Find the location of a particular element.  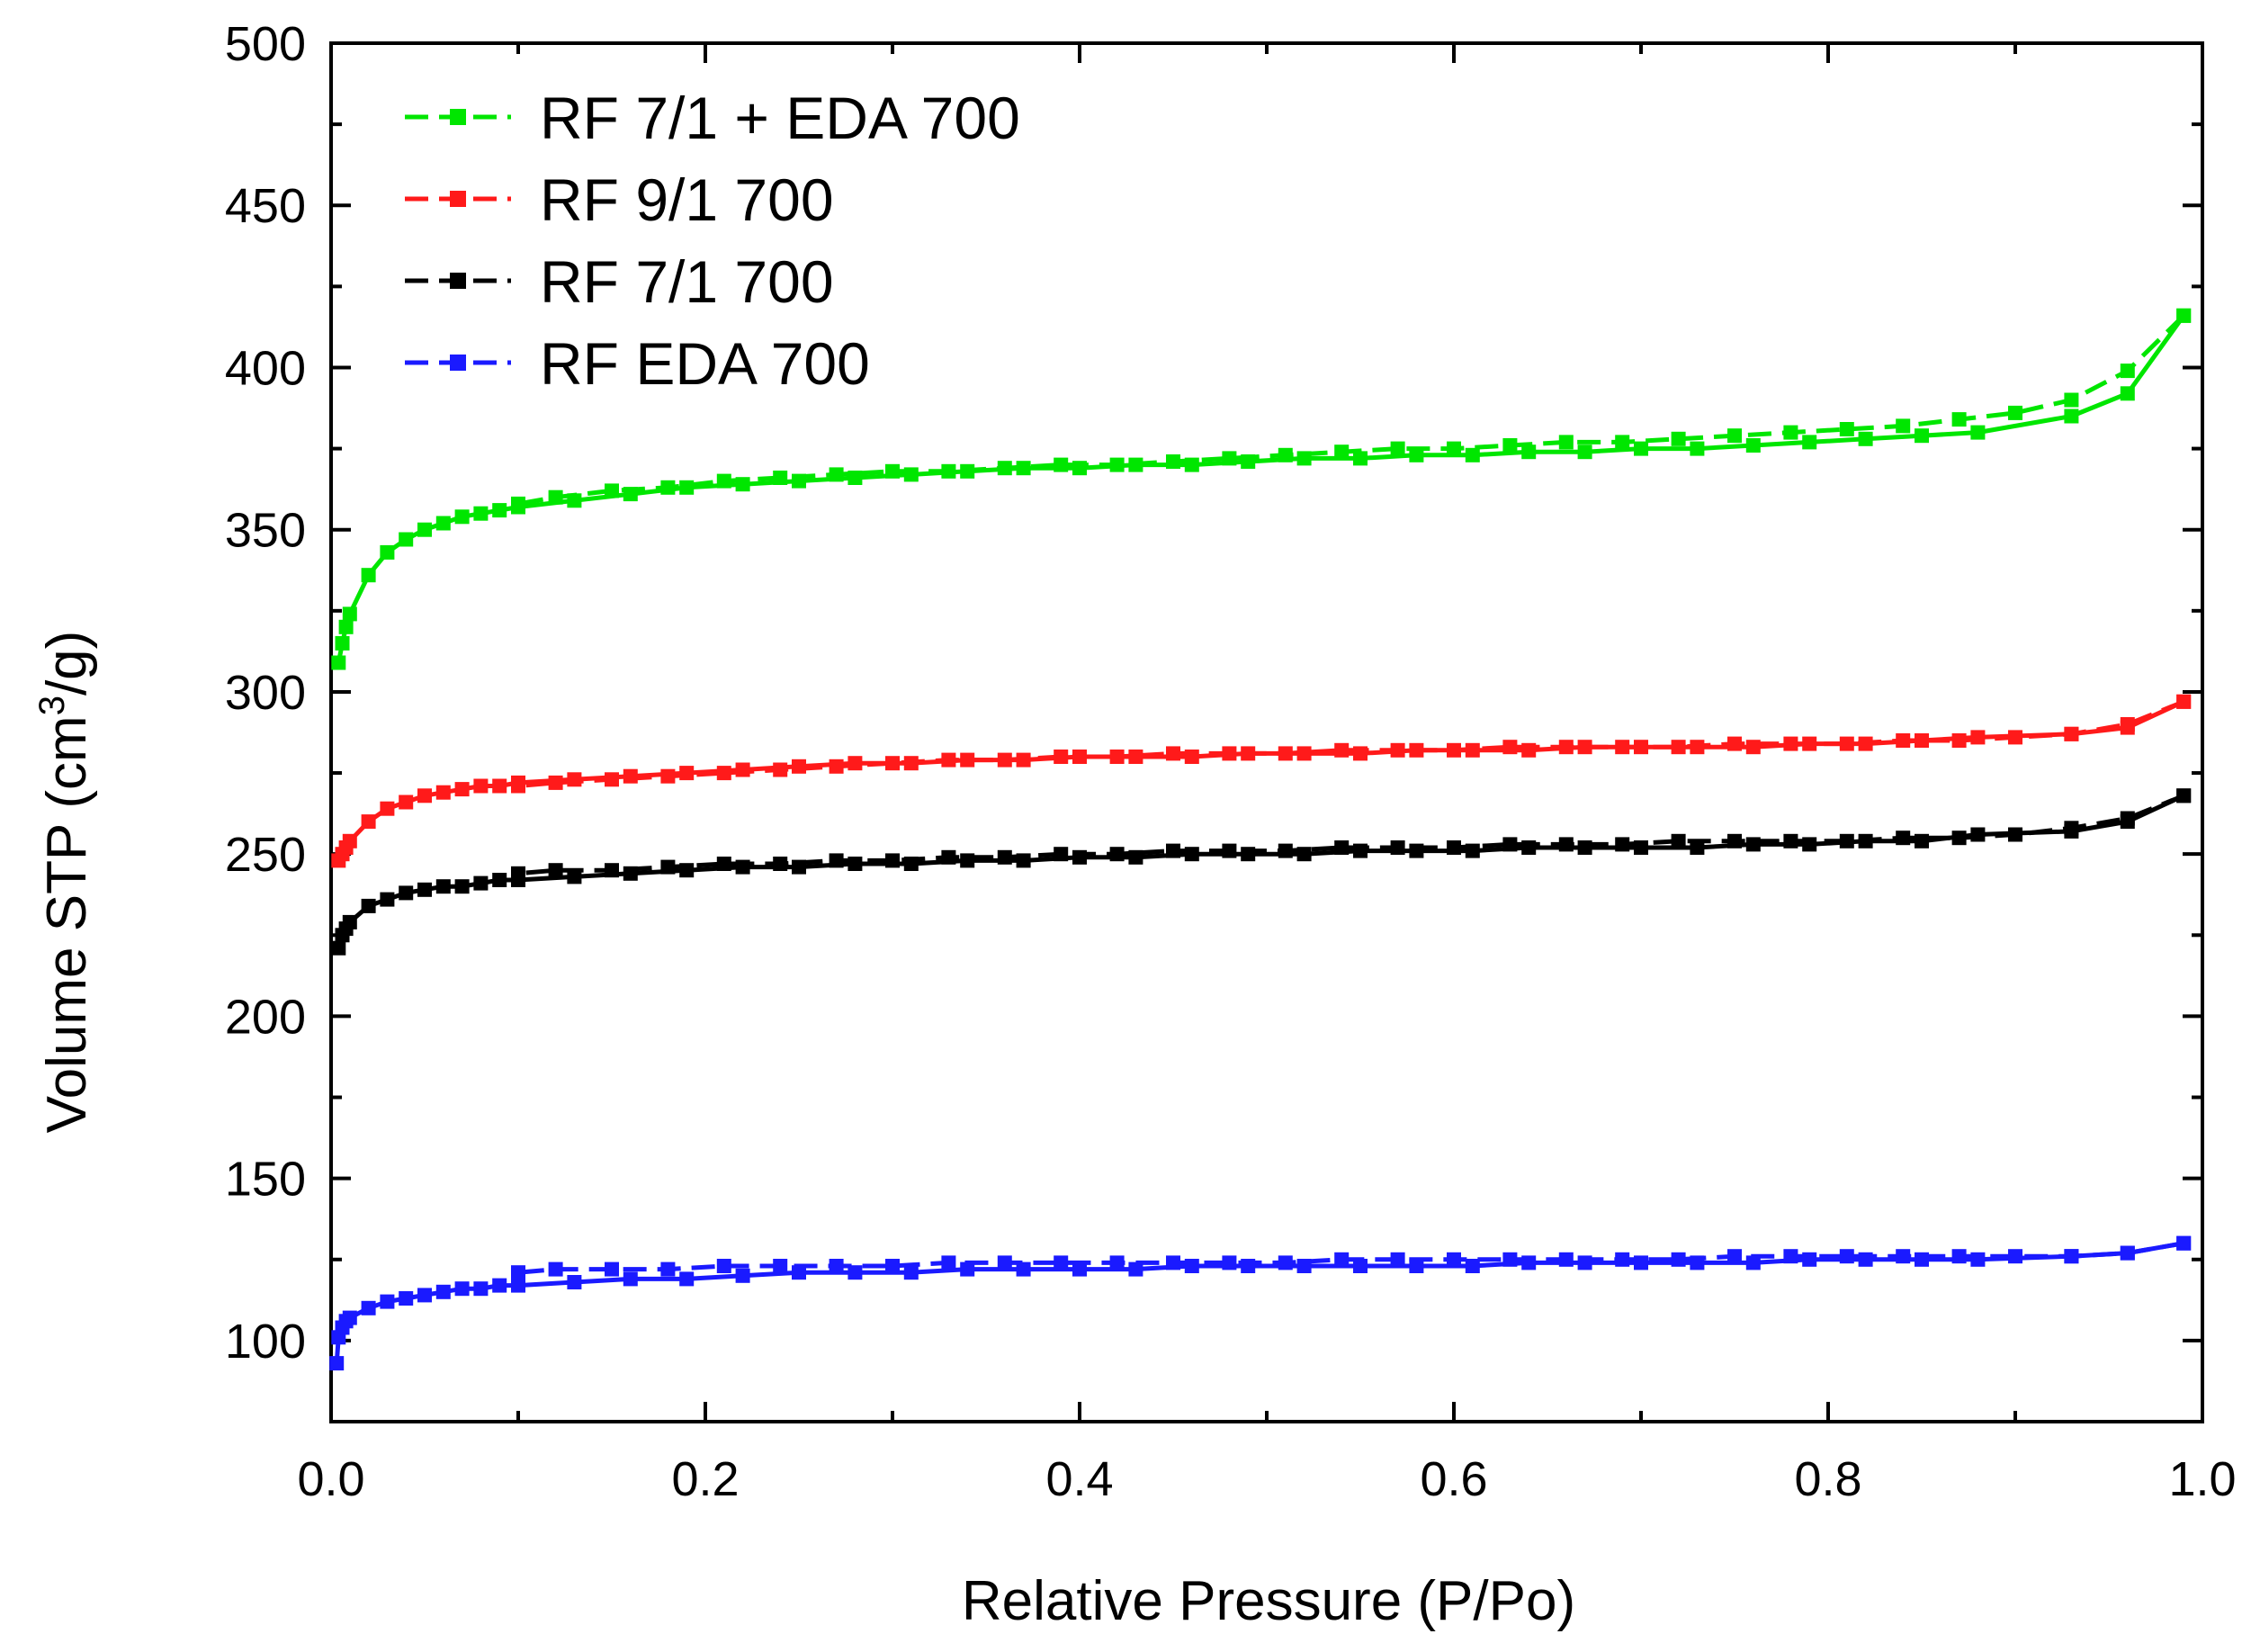

y-tick-label: 100 is located at coordinates (265, 1342).